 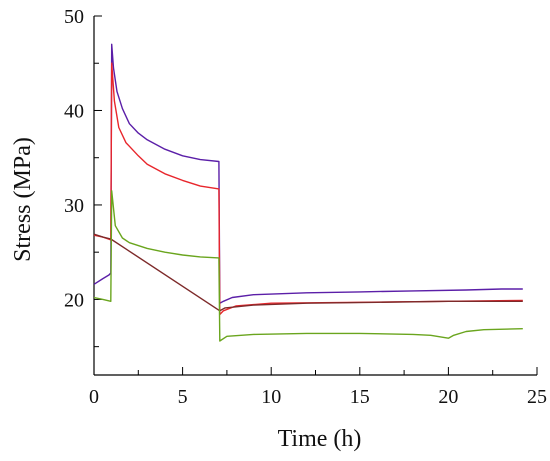 What do you see at coordinates (271, 397) in the screenshot?
I see `x-tick-label: 10` at bounding box center [271, 397].